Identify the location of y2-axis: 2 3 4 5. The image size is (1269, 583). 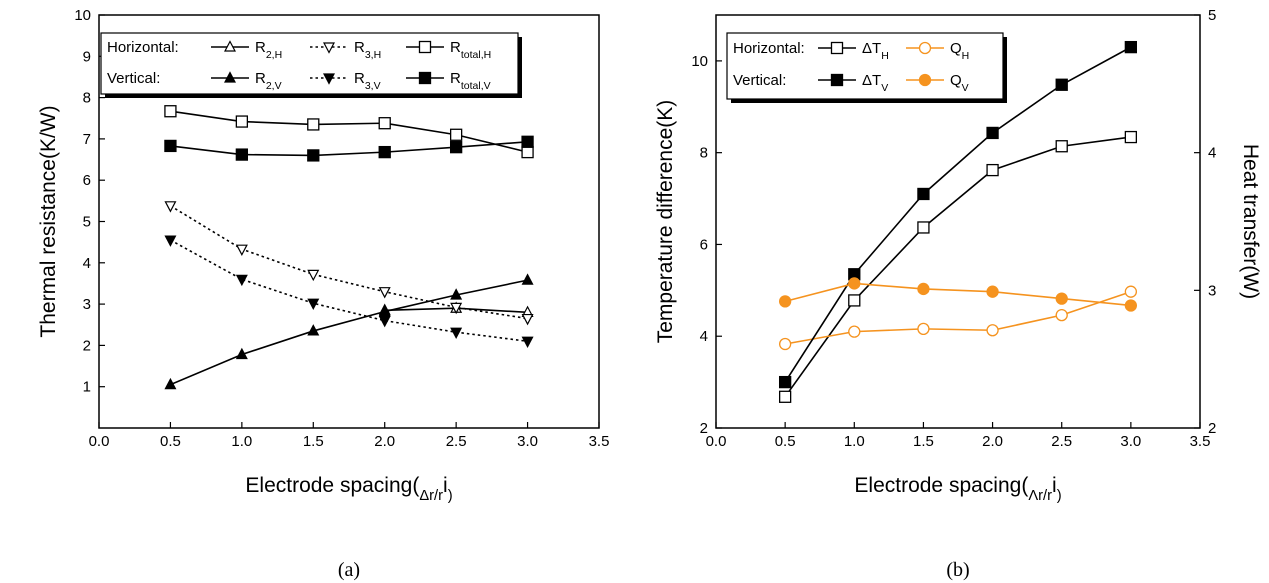
(1205, 222).